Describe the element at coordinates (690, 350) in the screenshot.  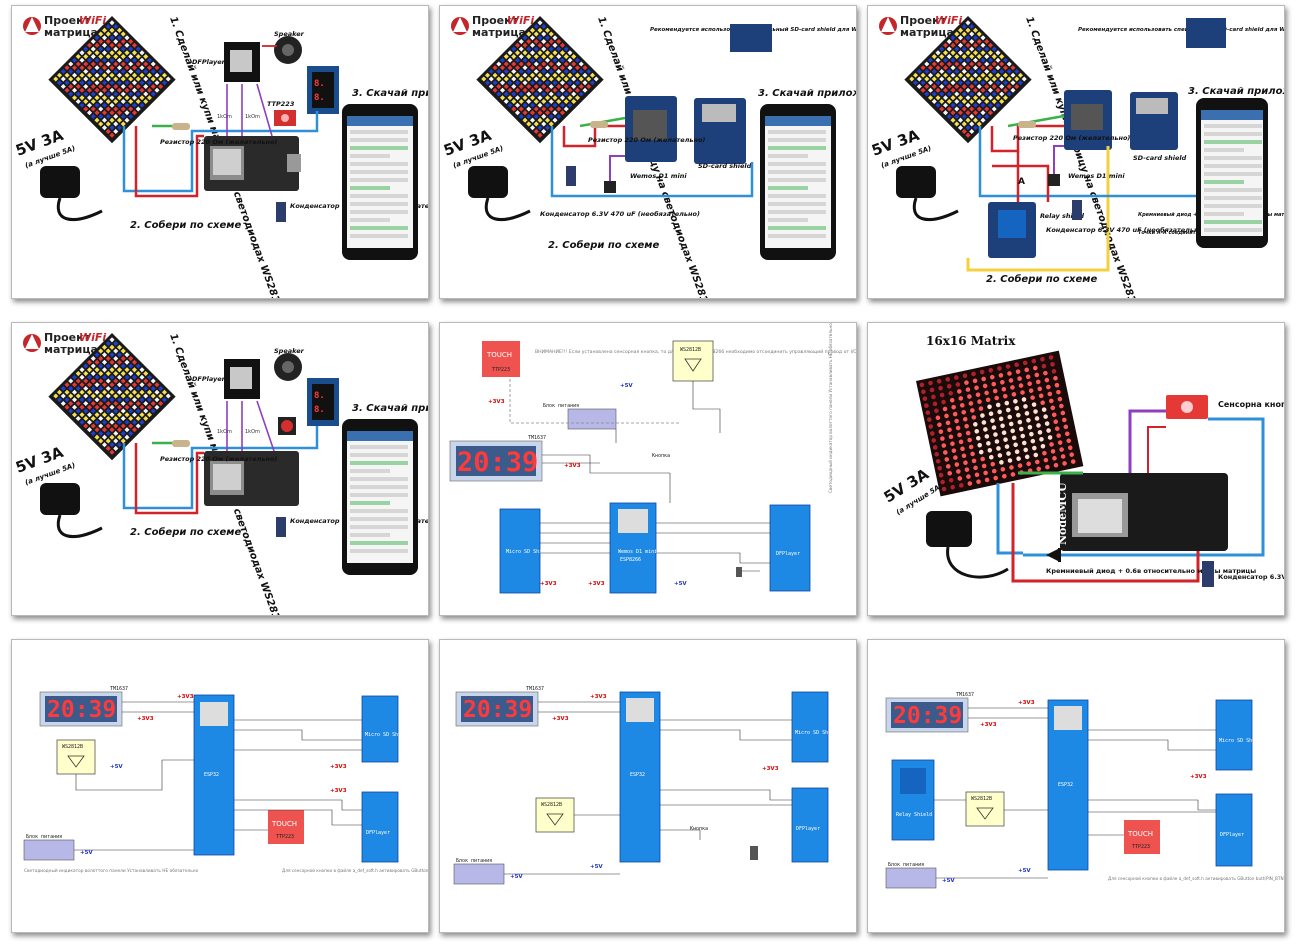
I see `svg-text: WS2812B` at that location.